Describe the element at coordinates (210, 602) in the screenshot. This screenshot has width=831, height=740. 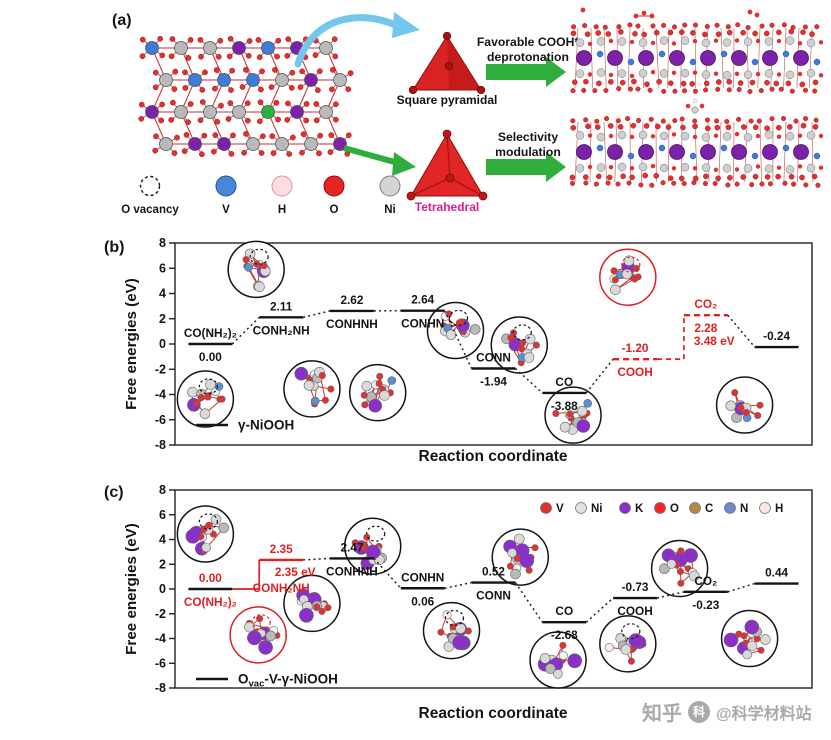
I see `species-label: CO(NH₂)₂` at that location.